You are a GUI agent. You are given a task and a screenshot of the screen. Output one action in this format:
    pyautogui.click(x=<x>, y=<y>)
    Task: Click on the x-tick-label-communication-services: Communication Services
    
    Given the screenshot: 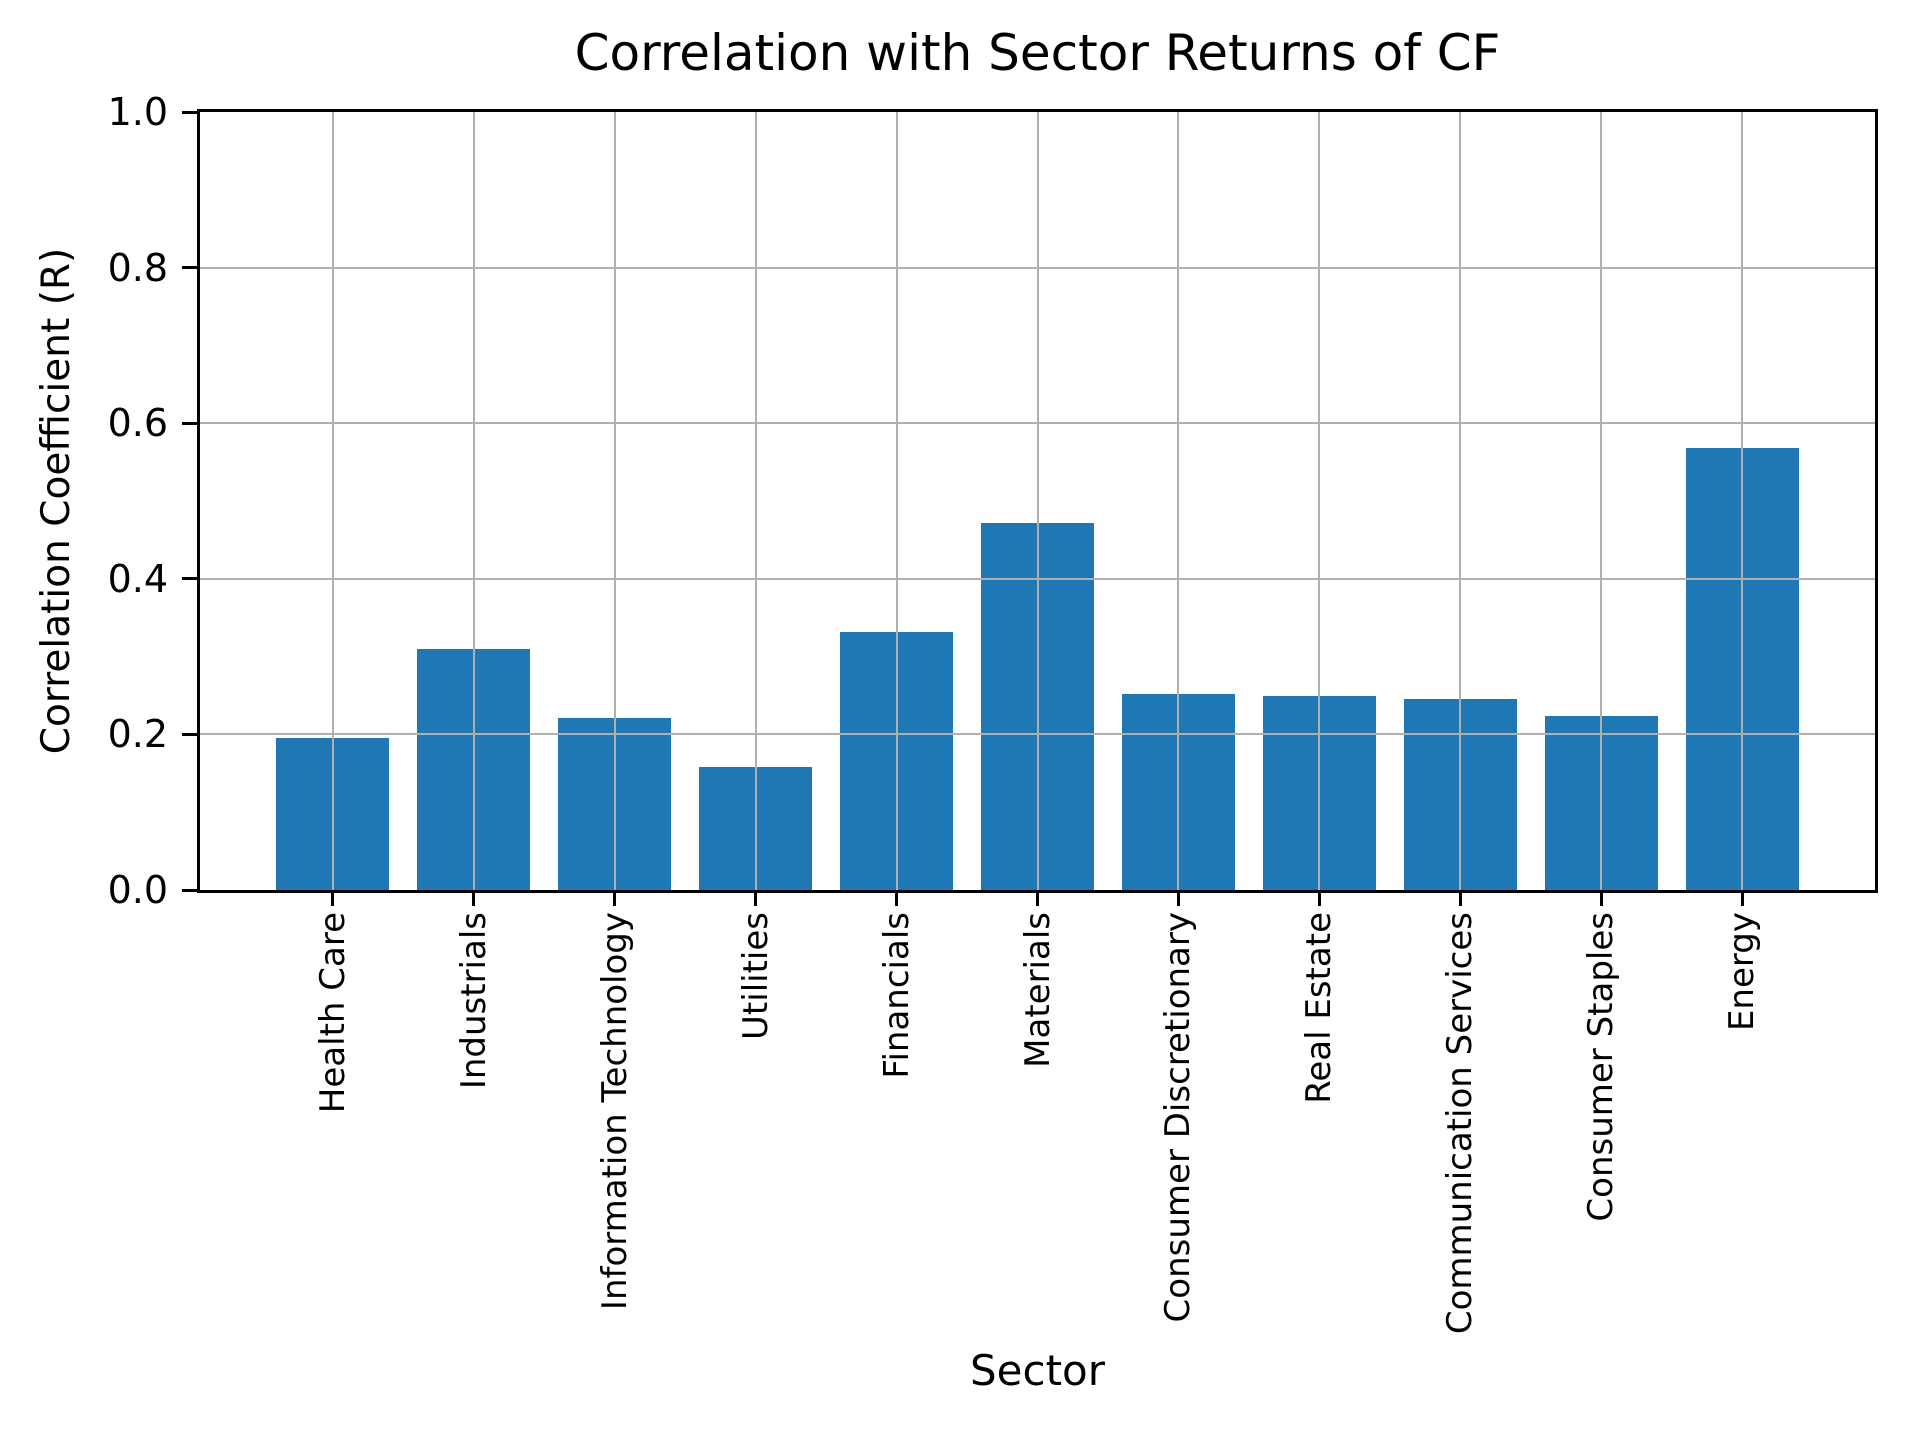 What is the action you would take?
    pyautogui.click(x=1460, y=1123)
    